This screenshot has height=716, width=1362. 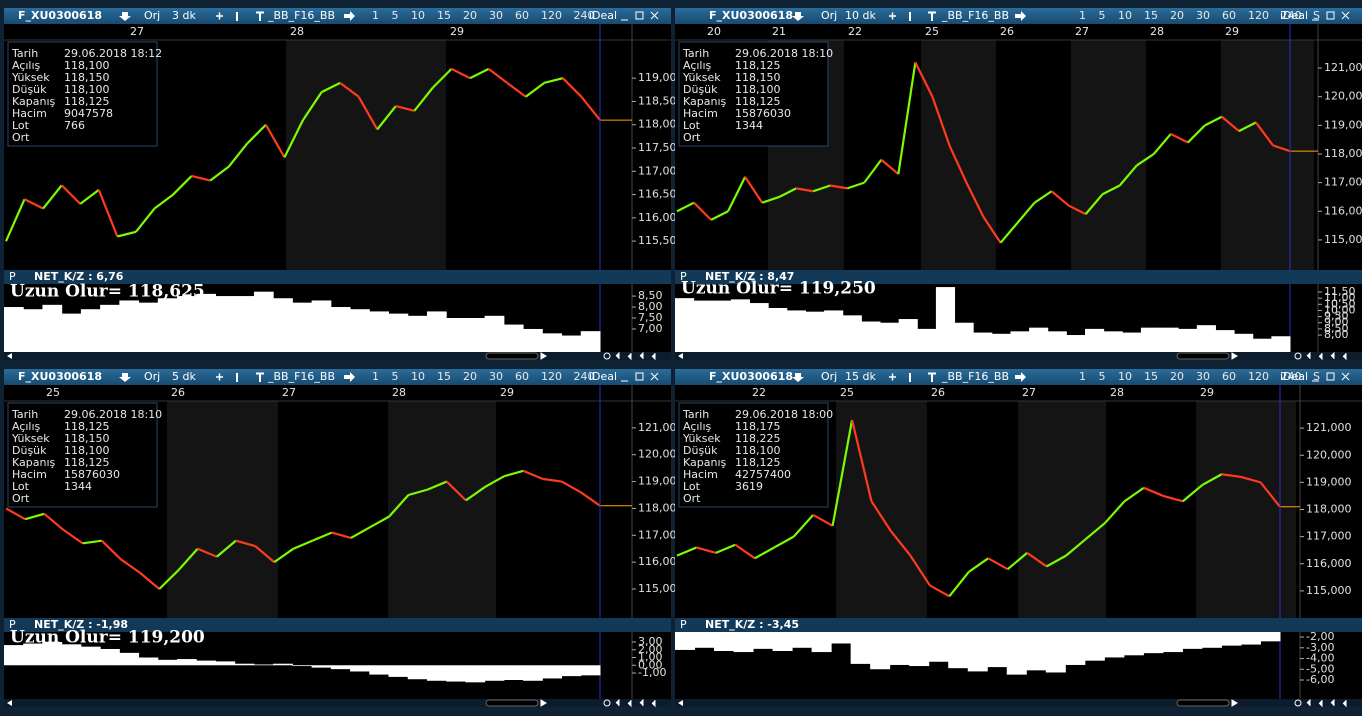 I want to click on interval: 15 dk, so click(x=860, y=376).